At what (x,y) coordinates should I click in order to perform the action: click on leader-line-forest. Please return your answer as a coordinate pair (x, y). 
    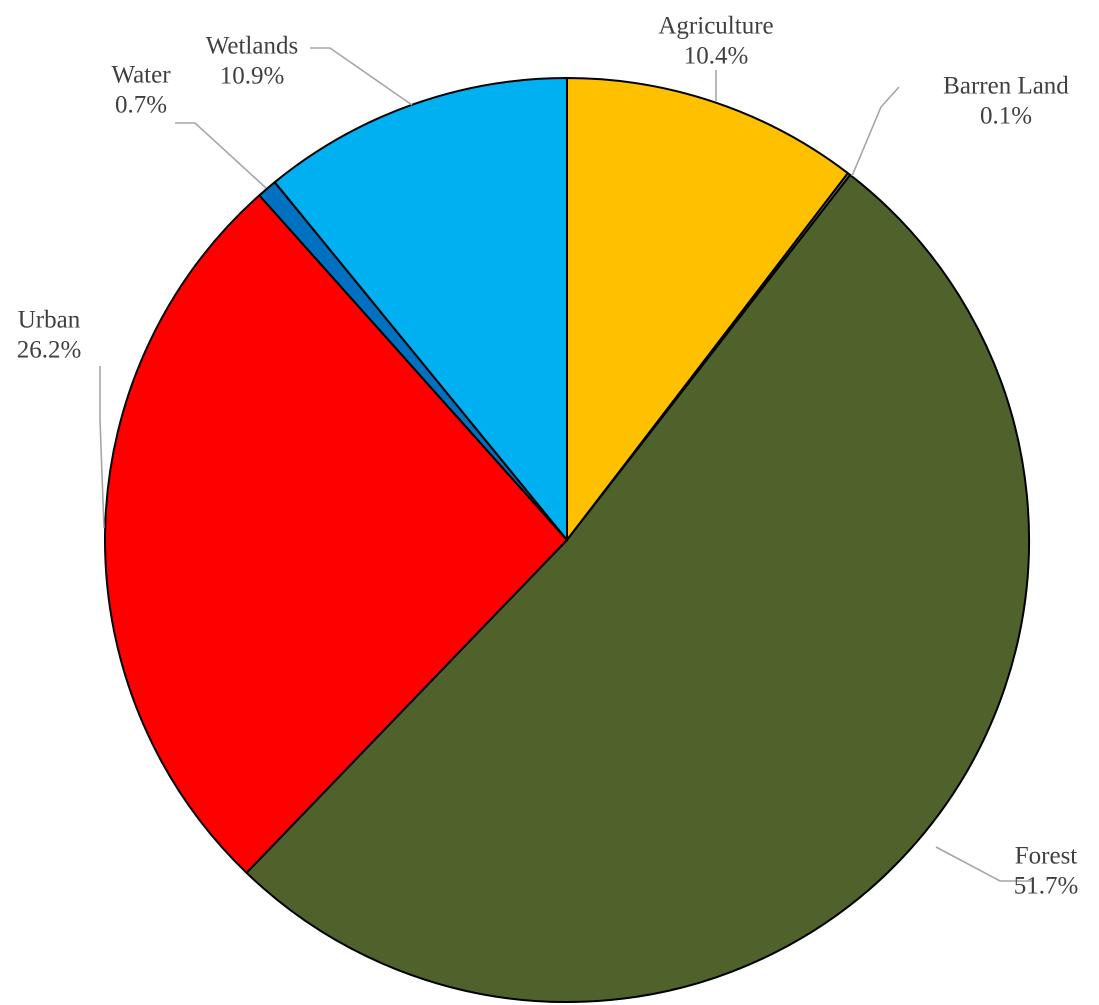
    Looking at the image, I should click on (984, 864).